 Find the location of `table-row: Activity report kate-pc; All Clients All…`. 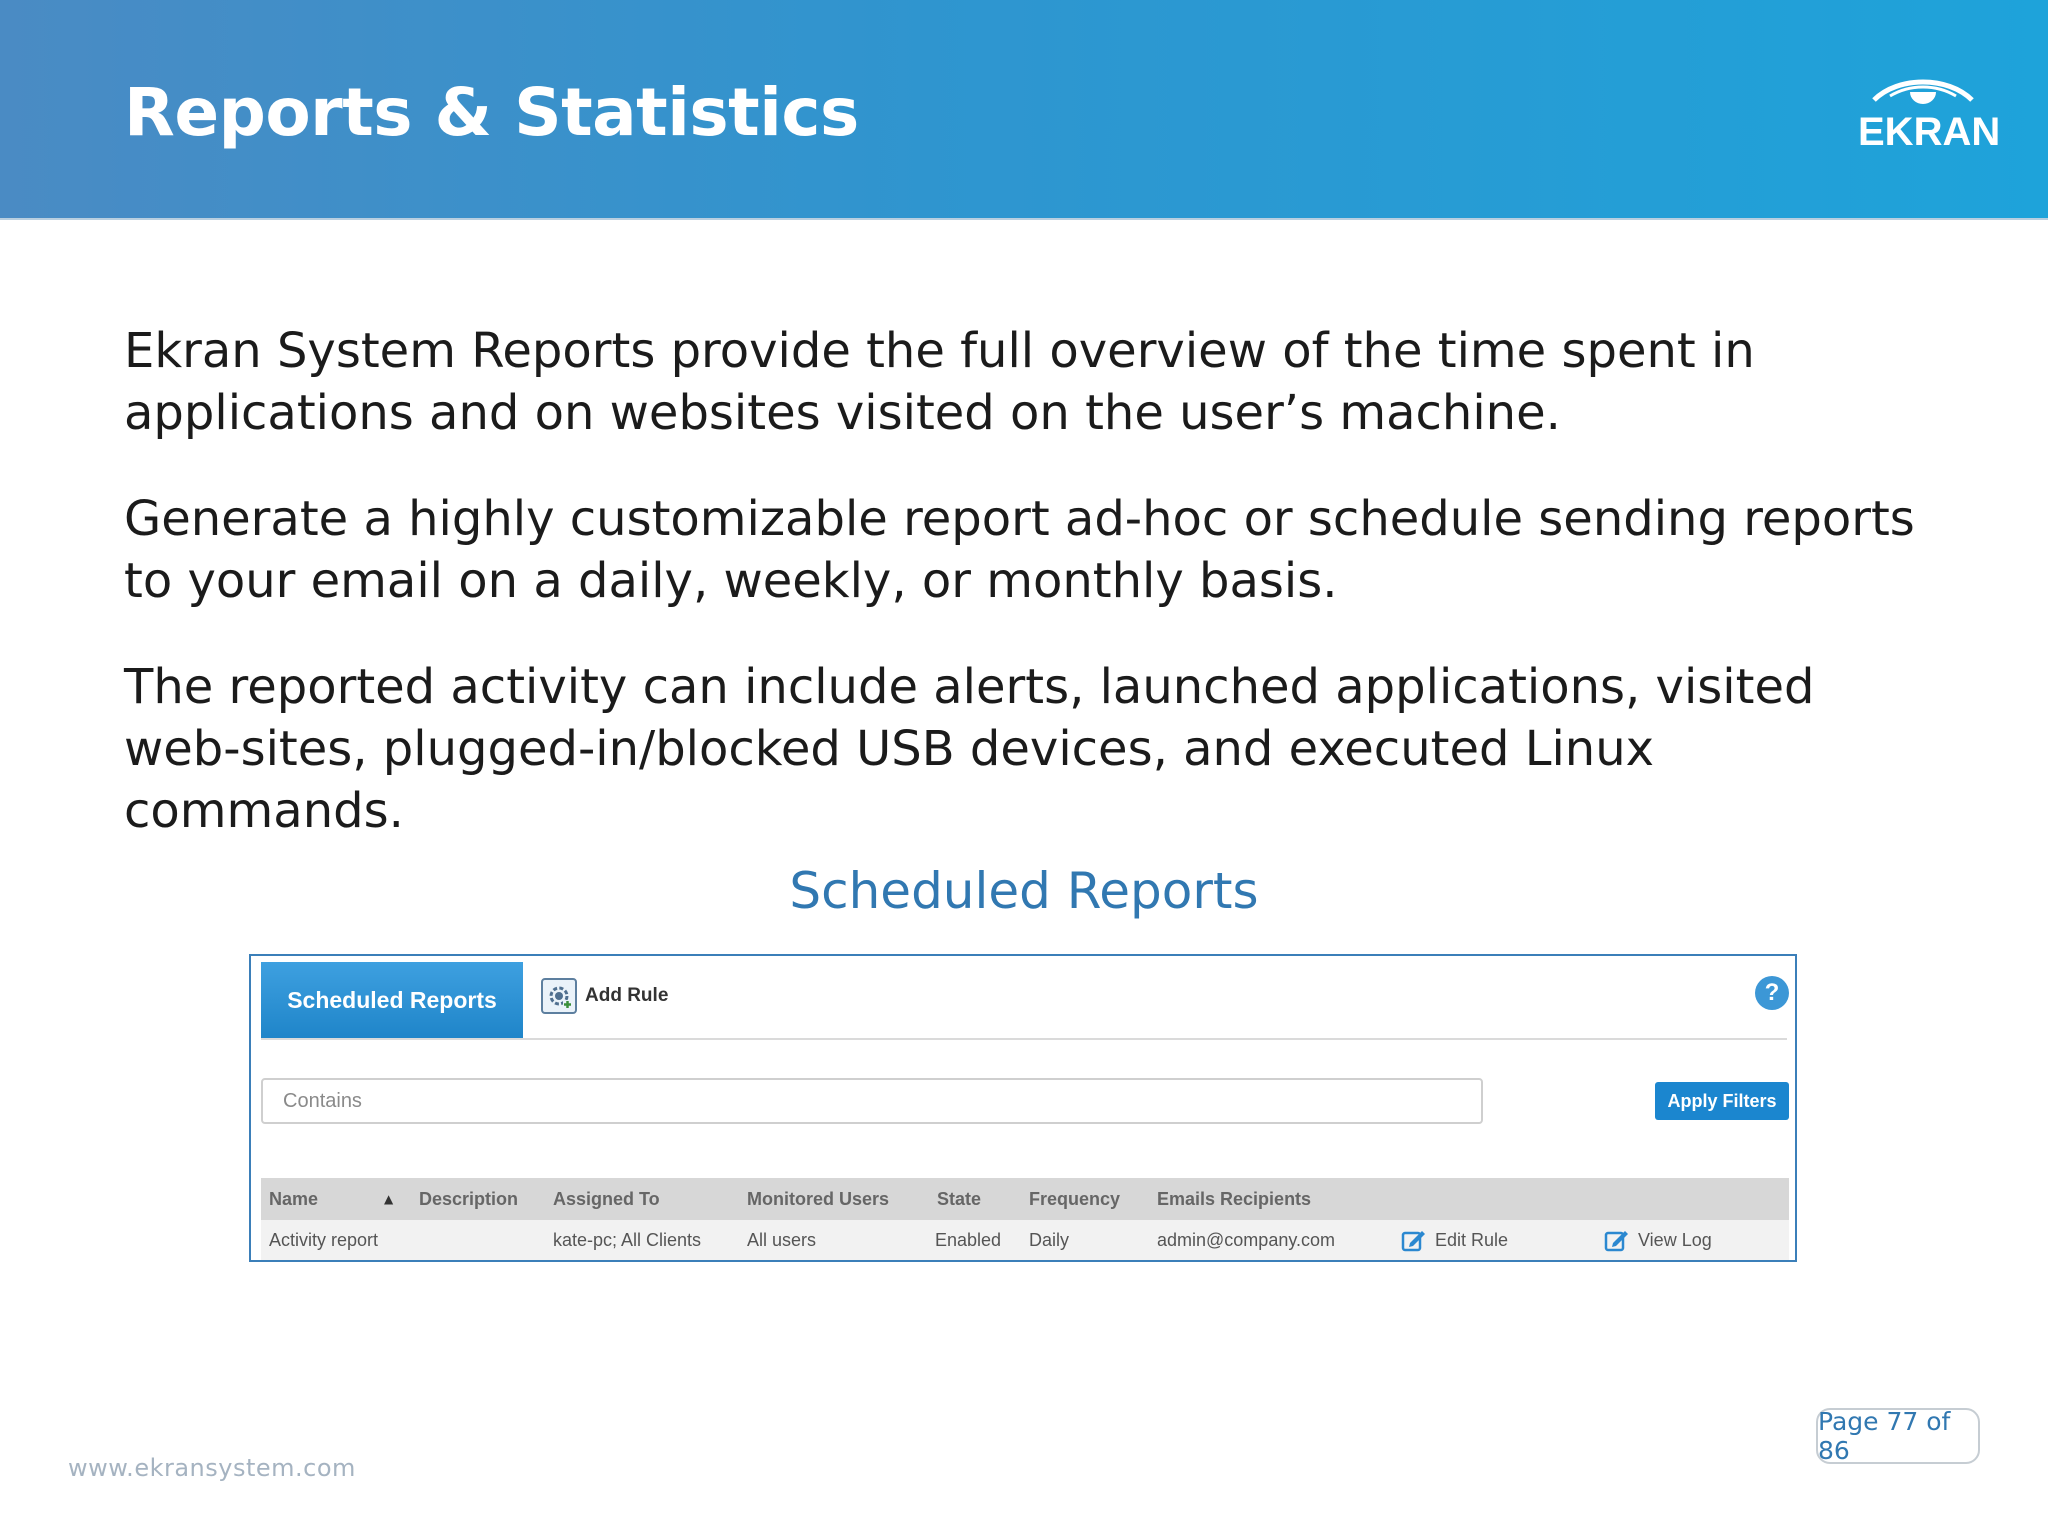

table-row: Activity report kate-pc; All Clients All… is located at coordinates (1025, 1240).